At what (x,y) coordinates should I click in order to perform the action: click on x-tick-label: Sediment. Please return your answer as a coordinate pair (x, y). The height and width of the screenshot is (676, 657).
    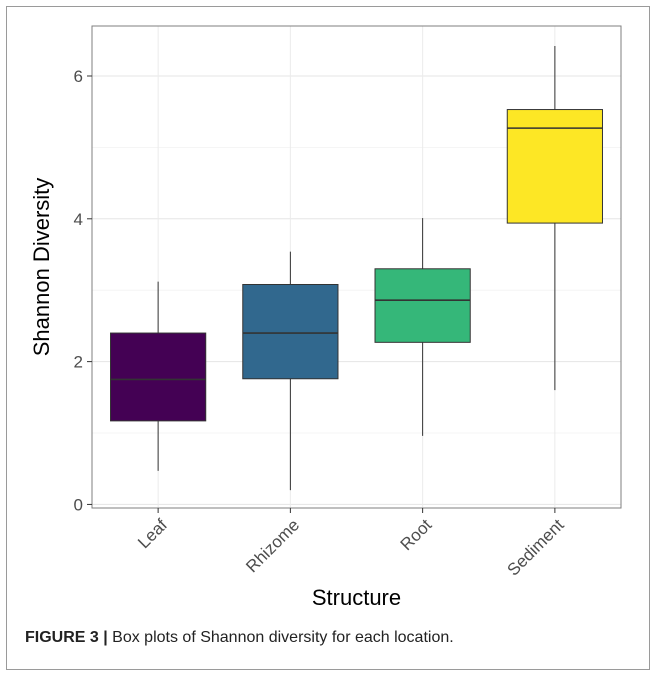
    Looking at the image, I should click on (535, 547).